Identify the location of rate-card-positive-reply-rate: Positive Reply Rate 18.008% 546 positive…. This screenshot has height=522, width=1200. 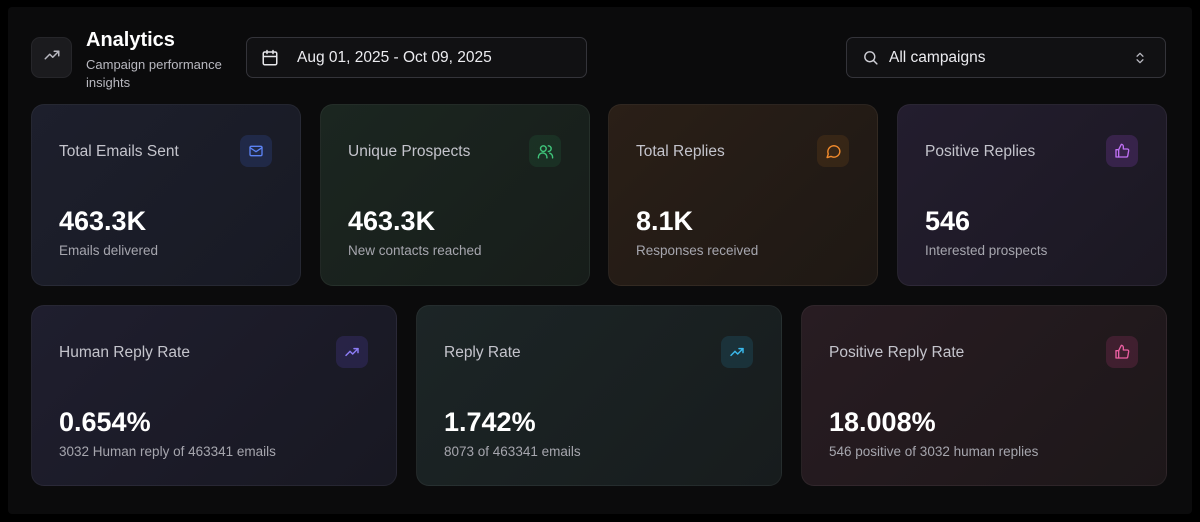
(984, 395).